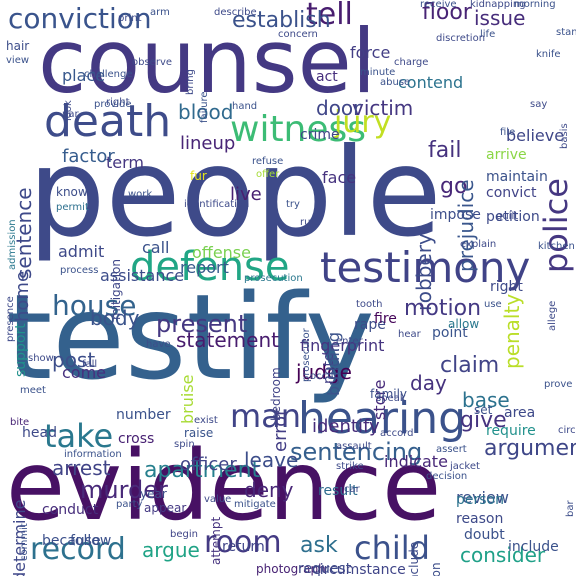 This screenshot has width=576, height=576. What do you see at coordinates (108, 74) in the screenshot?
I see `cloud-word: challenge` at bounding box center [108, 74].